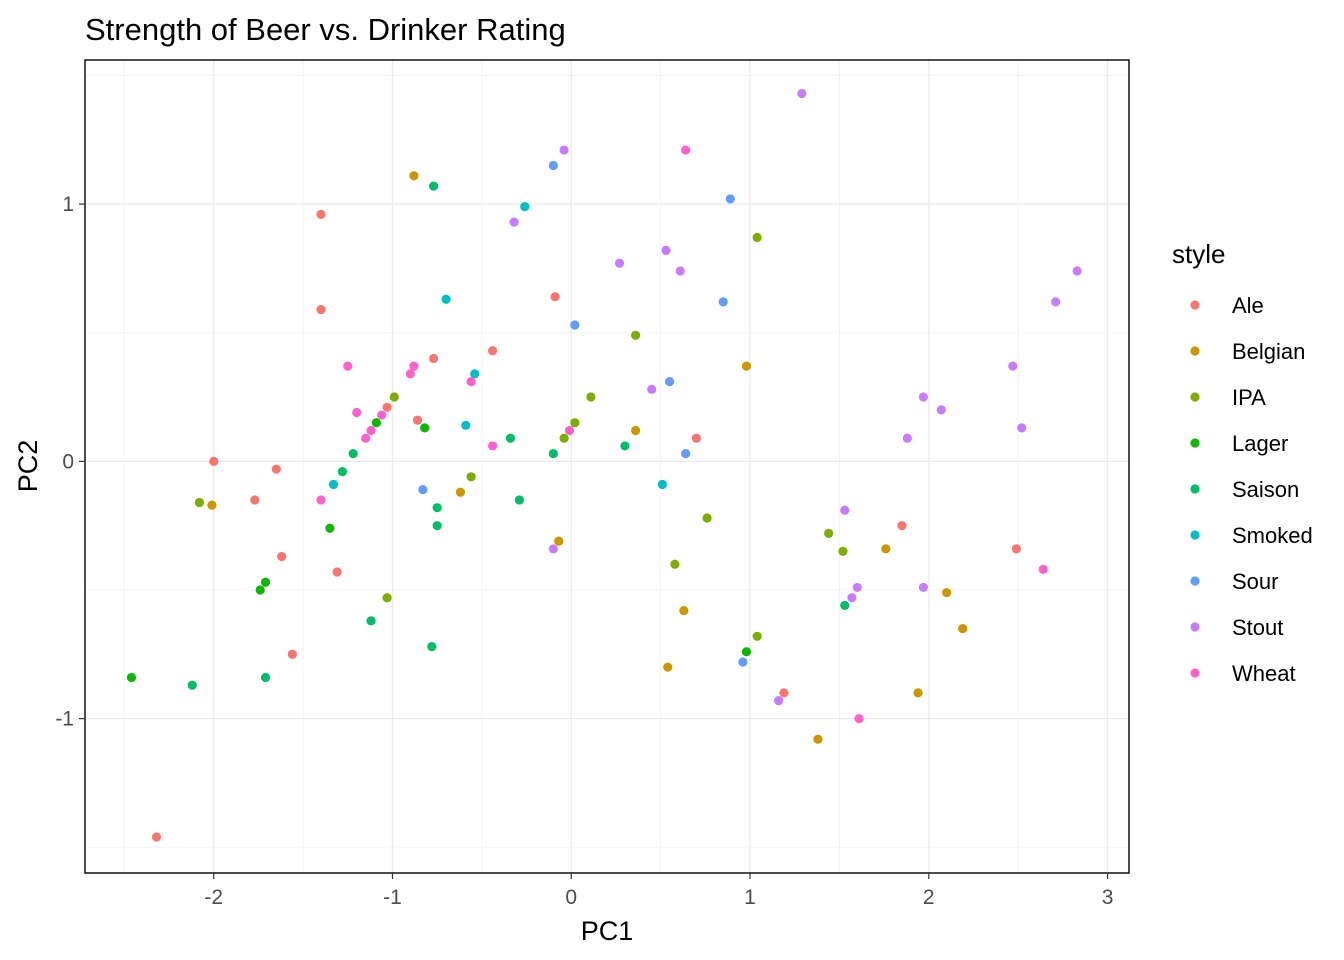 This screenshot has width=1344, height=960. Describe the element at coordinates (1264, 673) in the screenshot. I see `legend-label-wheat: Wheat` at that location.